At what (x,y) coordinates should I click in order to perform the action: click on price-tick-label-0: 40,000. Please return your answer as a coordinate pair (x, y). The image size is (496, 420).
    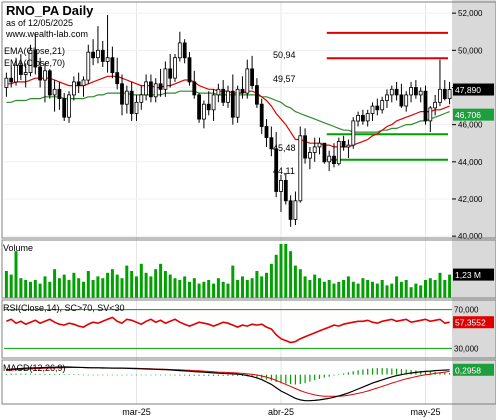
    Looking at the image, I should click on (470, 236).